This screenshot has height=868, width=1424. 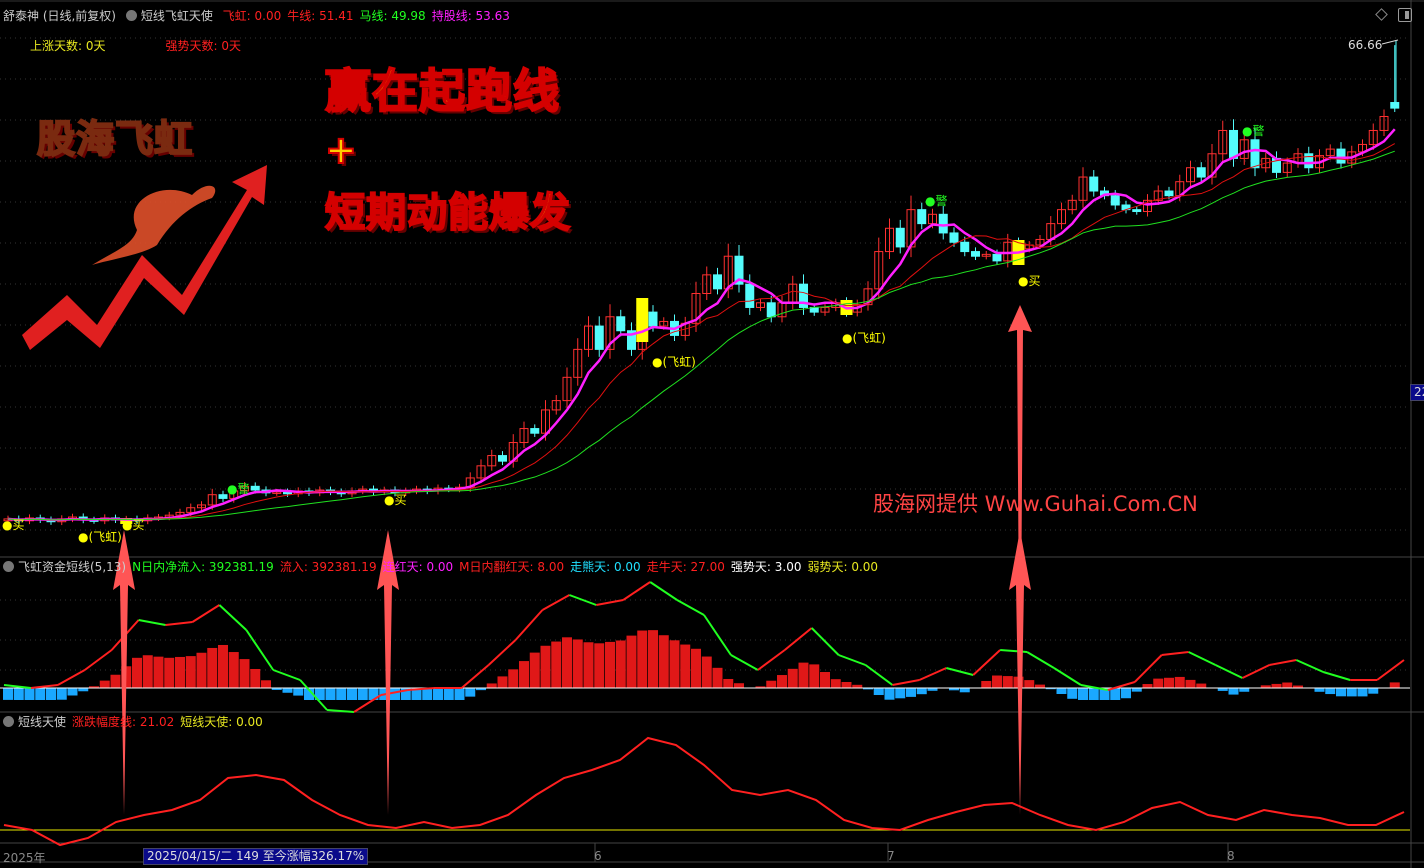 What do you see at coordinates (72, 567) in the screenshot?
I see `panel1-title: 飞虹资金短线(5,13)` at bounding box center [72, 567].